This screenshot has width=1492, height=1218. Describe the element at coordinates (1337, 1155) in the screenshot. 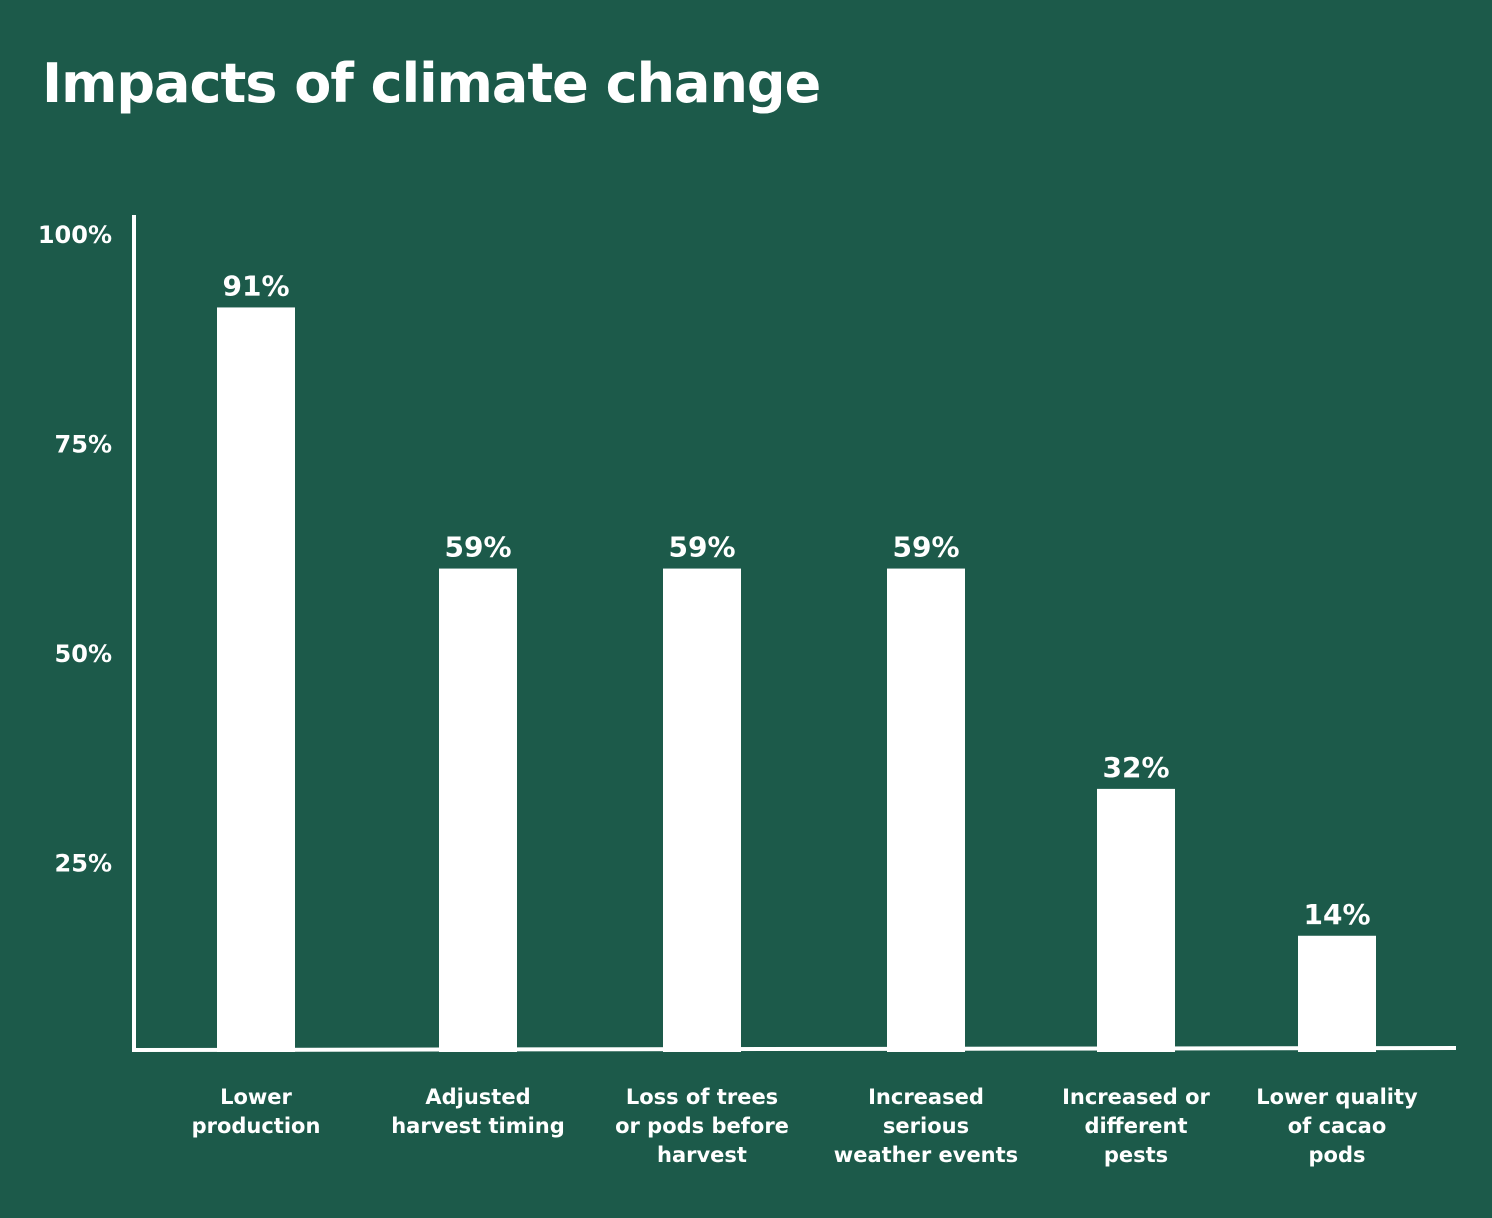

I see `x-tick-label-line: pods` at that location.